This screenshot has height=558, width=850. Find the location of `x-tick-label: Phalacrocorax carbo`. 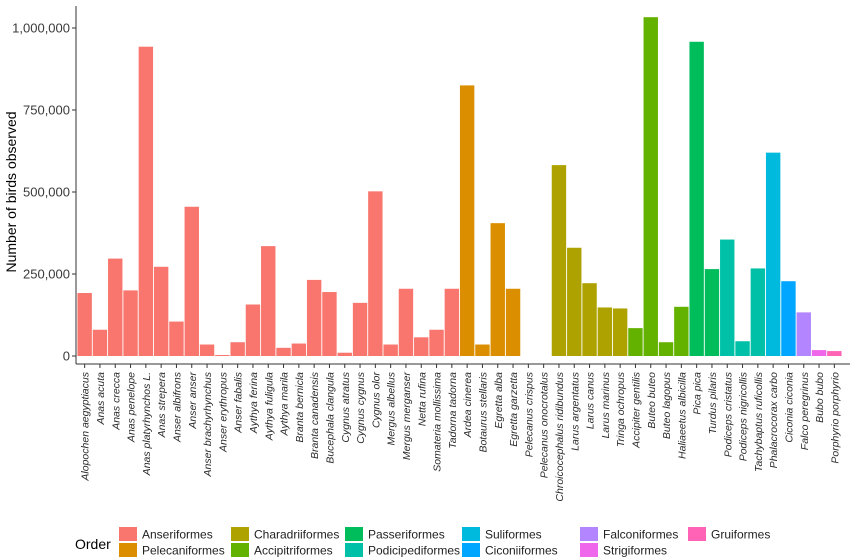

x-tick-label: Phalacrocorax carbo is located at coordinates (774, 420).